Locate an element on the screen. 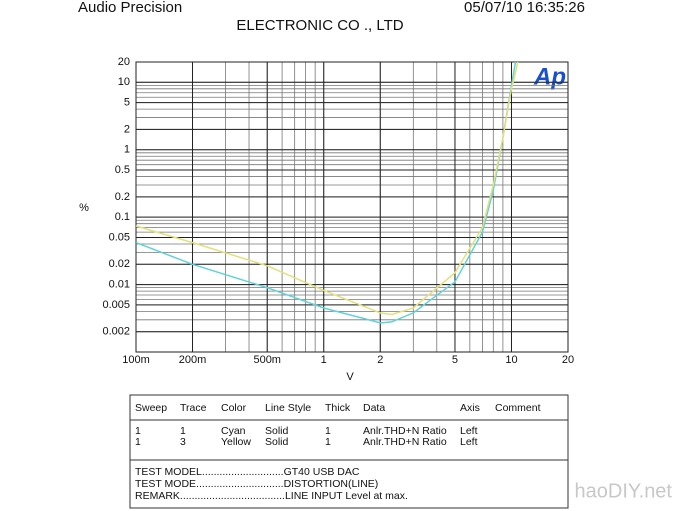  header-left: Audio Precision is located at coordinates (130, 8).